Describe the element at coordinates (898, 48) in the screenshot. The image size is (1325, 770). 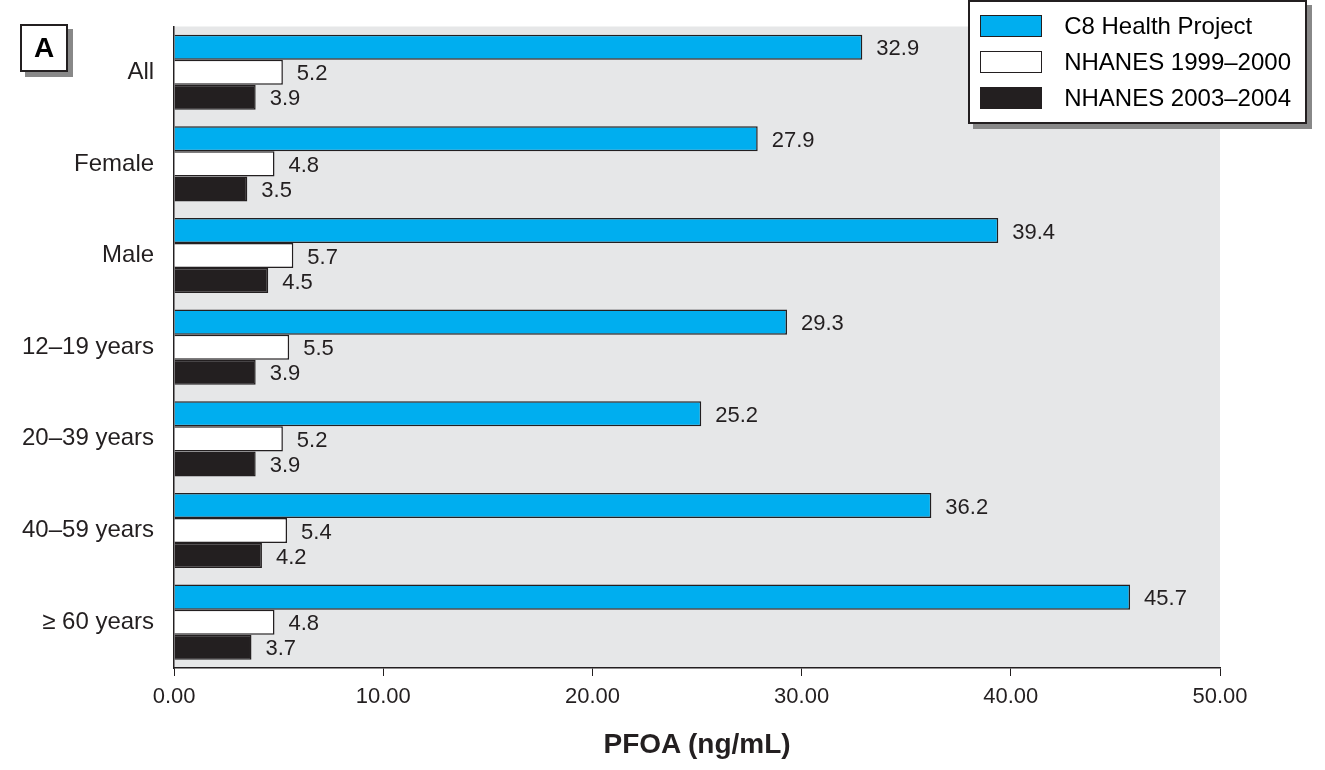
I see `data-label: 32.9` at that location.